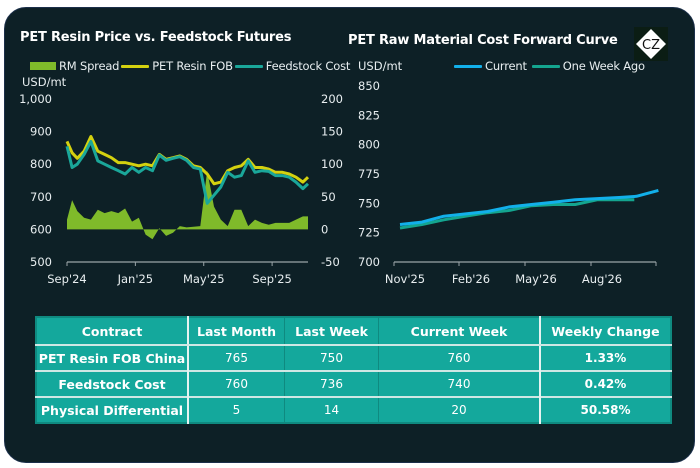  What do you see at coordinates (602, 279) in the screenshot?
I see `x-tick-label: Aug'26` at bounding box center [602, 279].